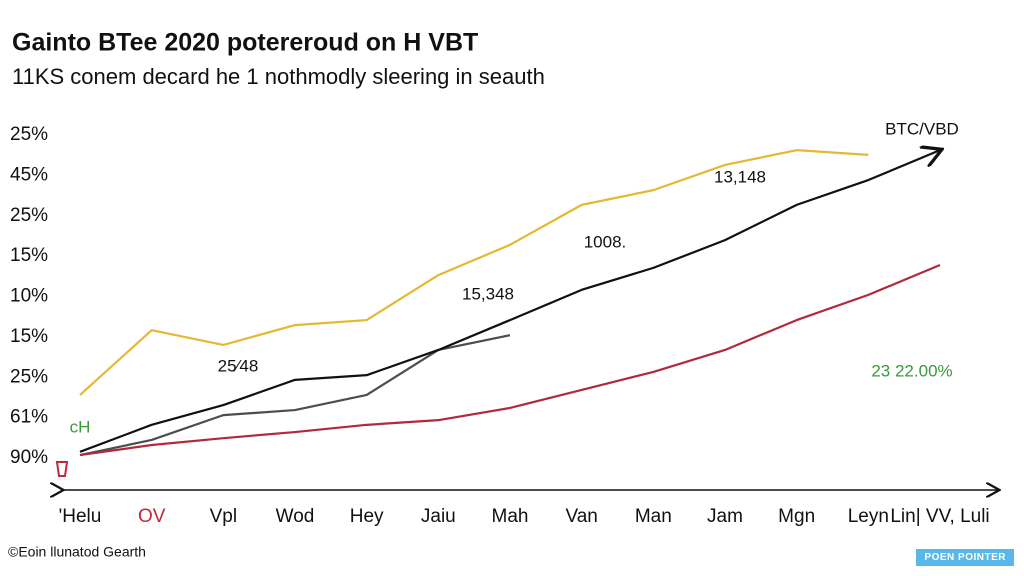 The image size is (1024, 576). I want to click on annotation: 15,348, so click(488, 293).